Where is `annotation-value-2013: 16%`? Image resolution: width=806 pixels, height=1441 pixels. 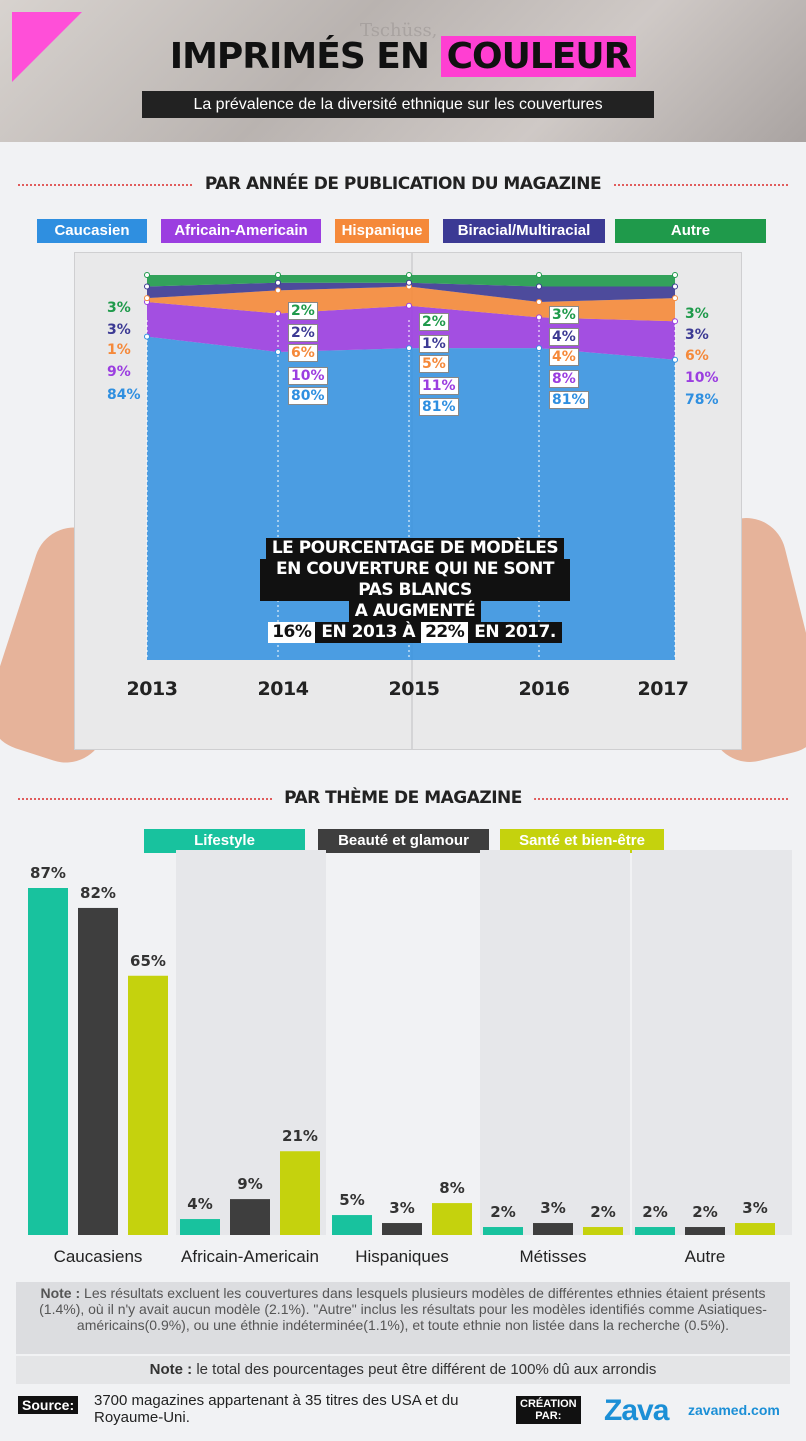 annotation-value-2013: 16% is located at coordinates (292, 632).